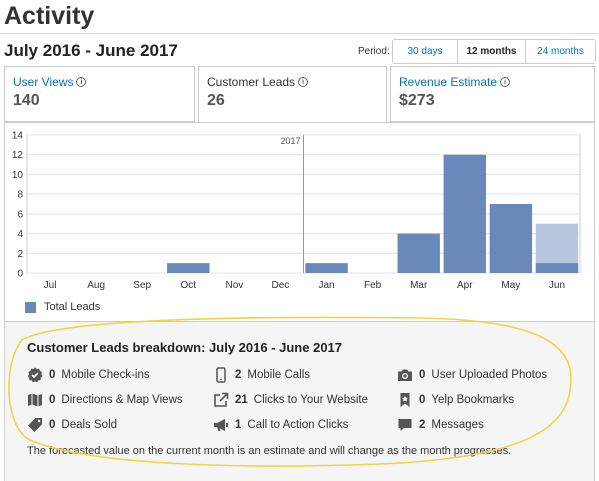 This screenshot has height=481, width=599. Describe the element at coordinates (221, 425) in the screenshot. I see `megaphone-icon` at that location.